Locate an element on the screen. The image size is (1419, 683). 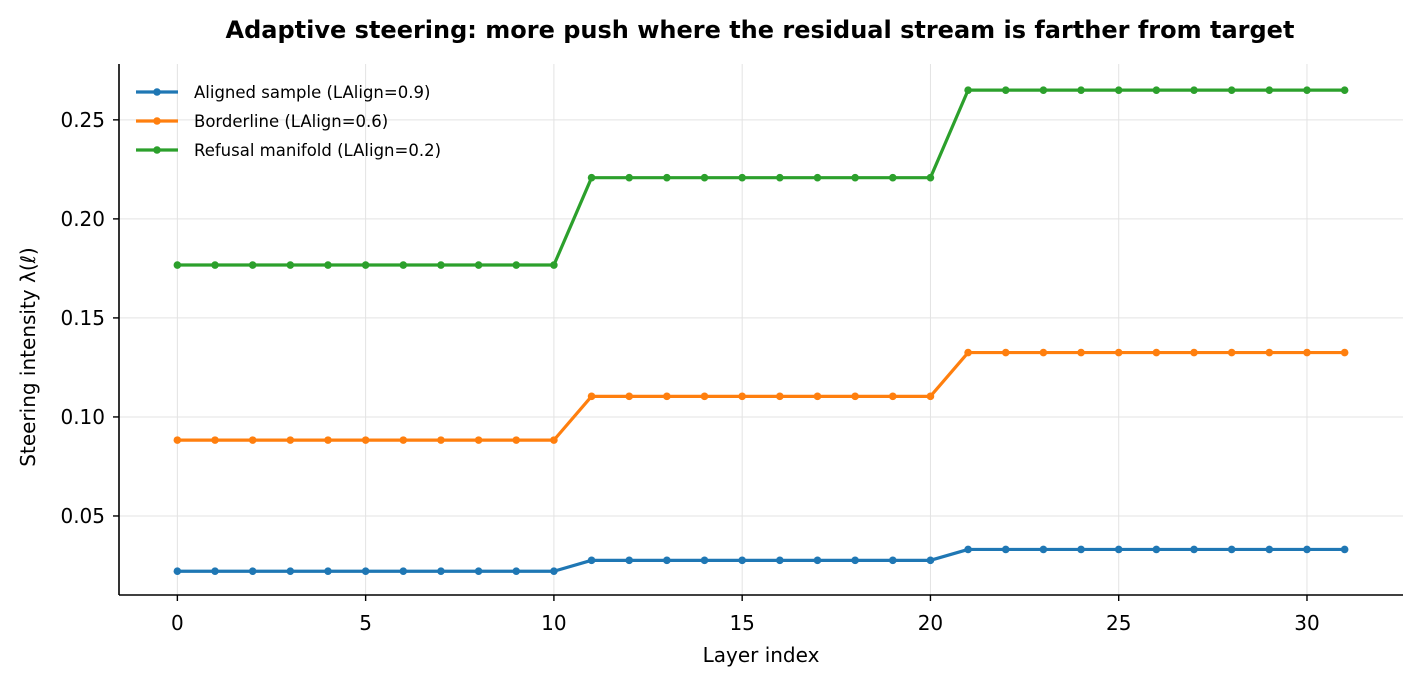
x-tick-label: 25 is located at coordinates (1118, 623).